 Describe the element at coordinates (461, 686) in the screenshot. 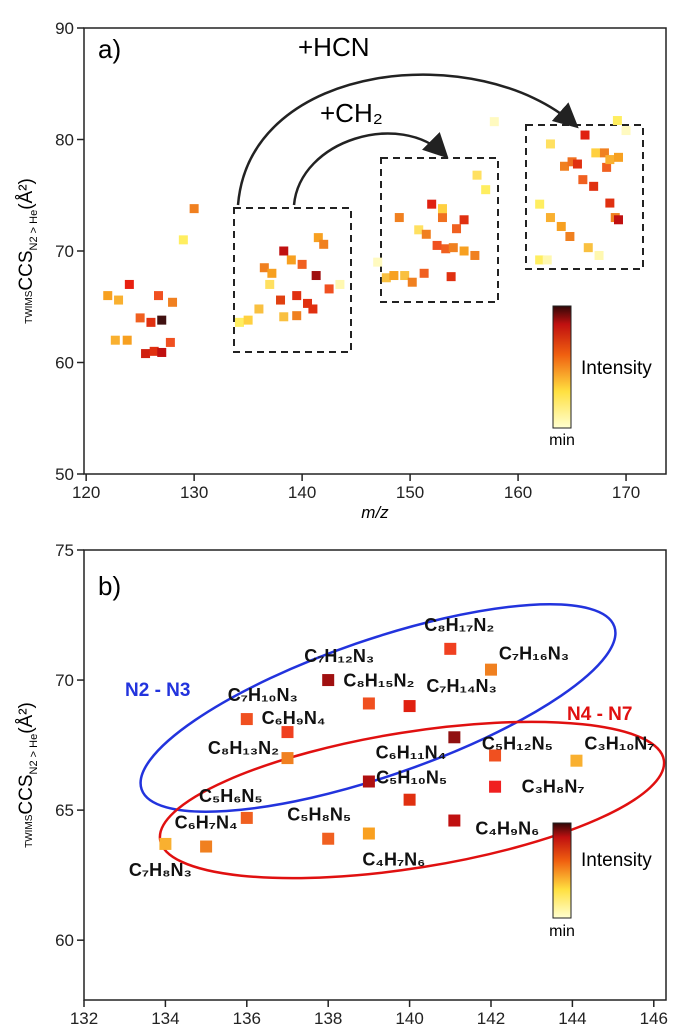

I see `point-label: C₇H₁₄N₃` at that location.